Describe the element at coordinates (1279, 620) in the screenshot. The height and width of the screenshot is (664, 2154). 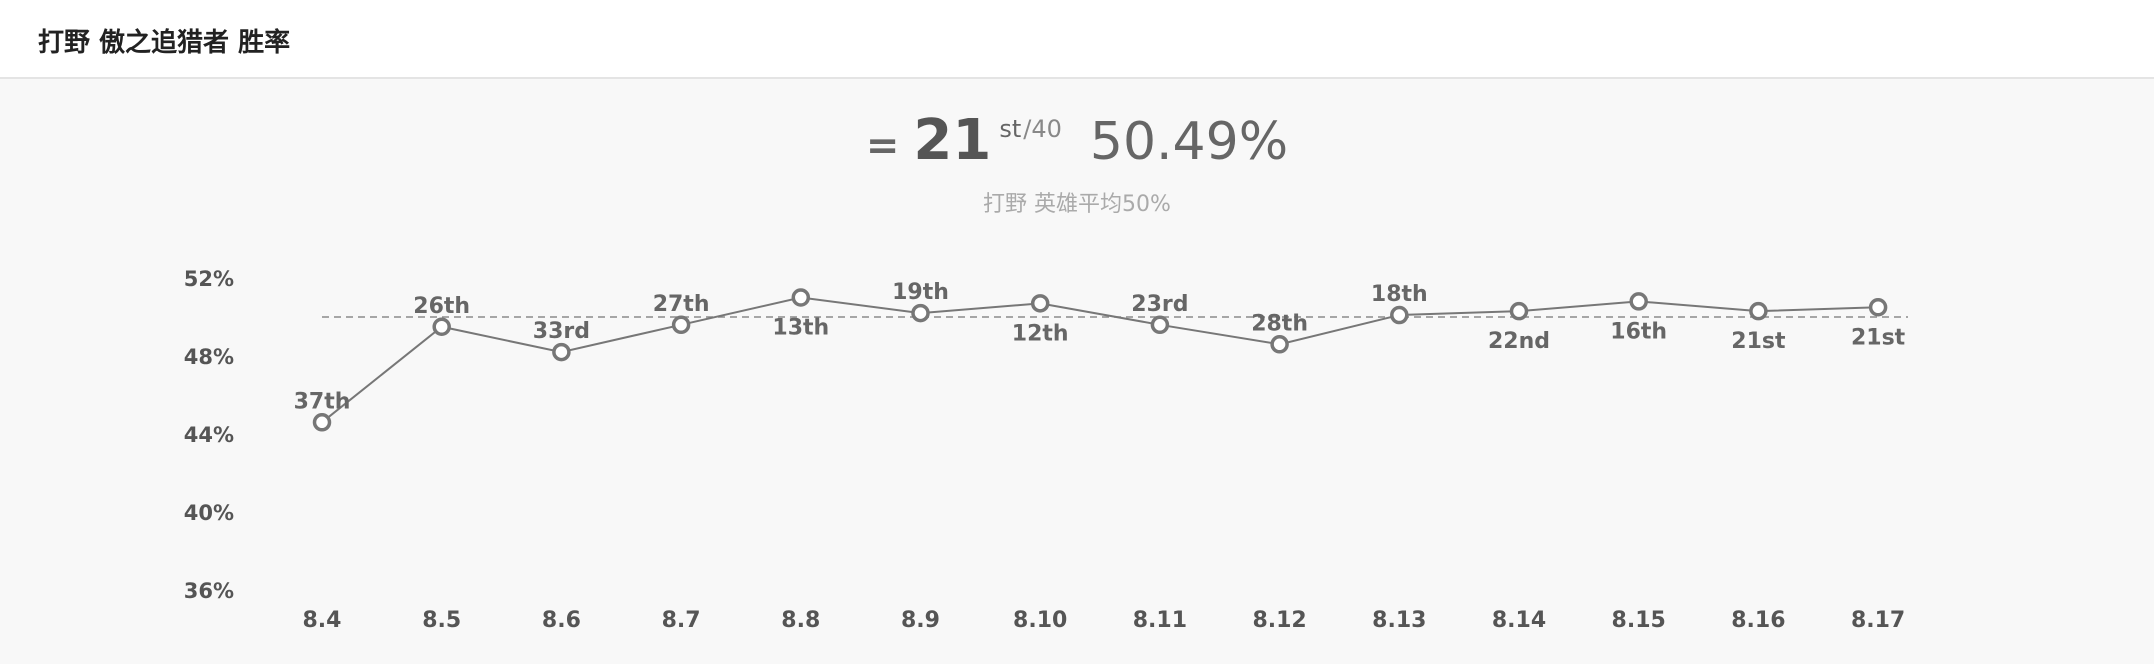
I see `x-tick-label: 8.12` at that location.